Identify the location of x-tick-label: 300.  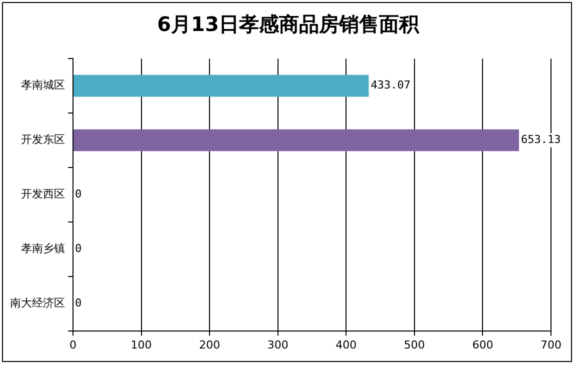
(277, 345).